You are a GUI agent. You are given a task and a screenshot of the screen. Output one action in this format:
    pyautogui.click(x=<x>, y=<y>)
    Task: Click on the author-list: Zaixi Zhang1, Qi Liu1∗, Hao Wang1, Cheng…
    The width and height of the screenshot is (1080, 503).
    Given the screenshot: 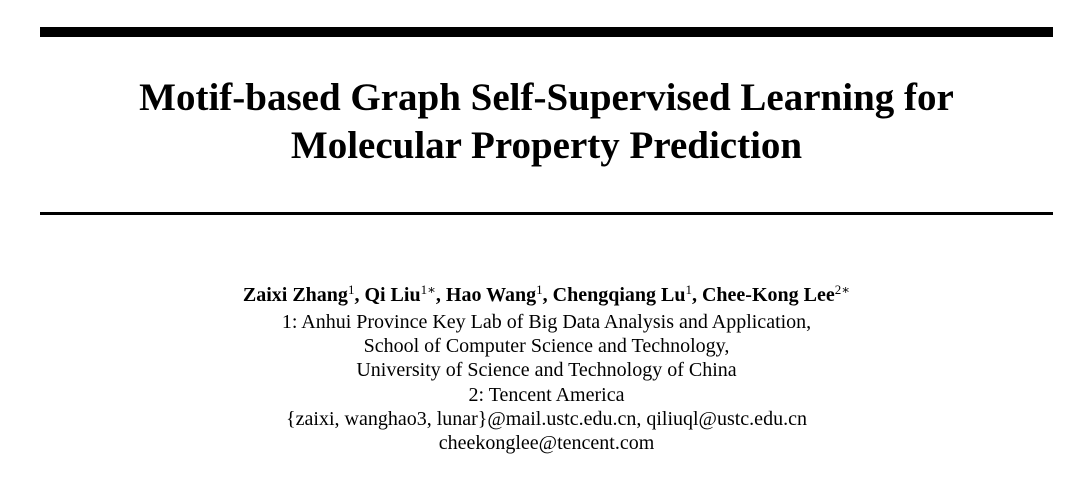 What is the action you would take?
    pyautogui.click(x=546, y=295)
    